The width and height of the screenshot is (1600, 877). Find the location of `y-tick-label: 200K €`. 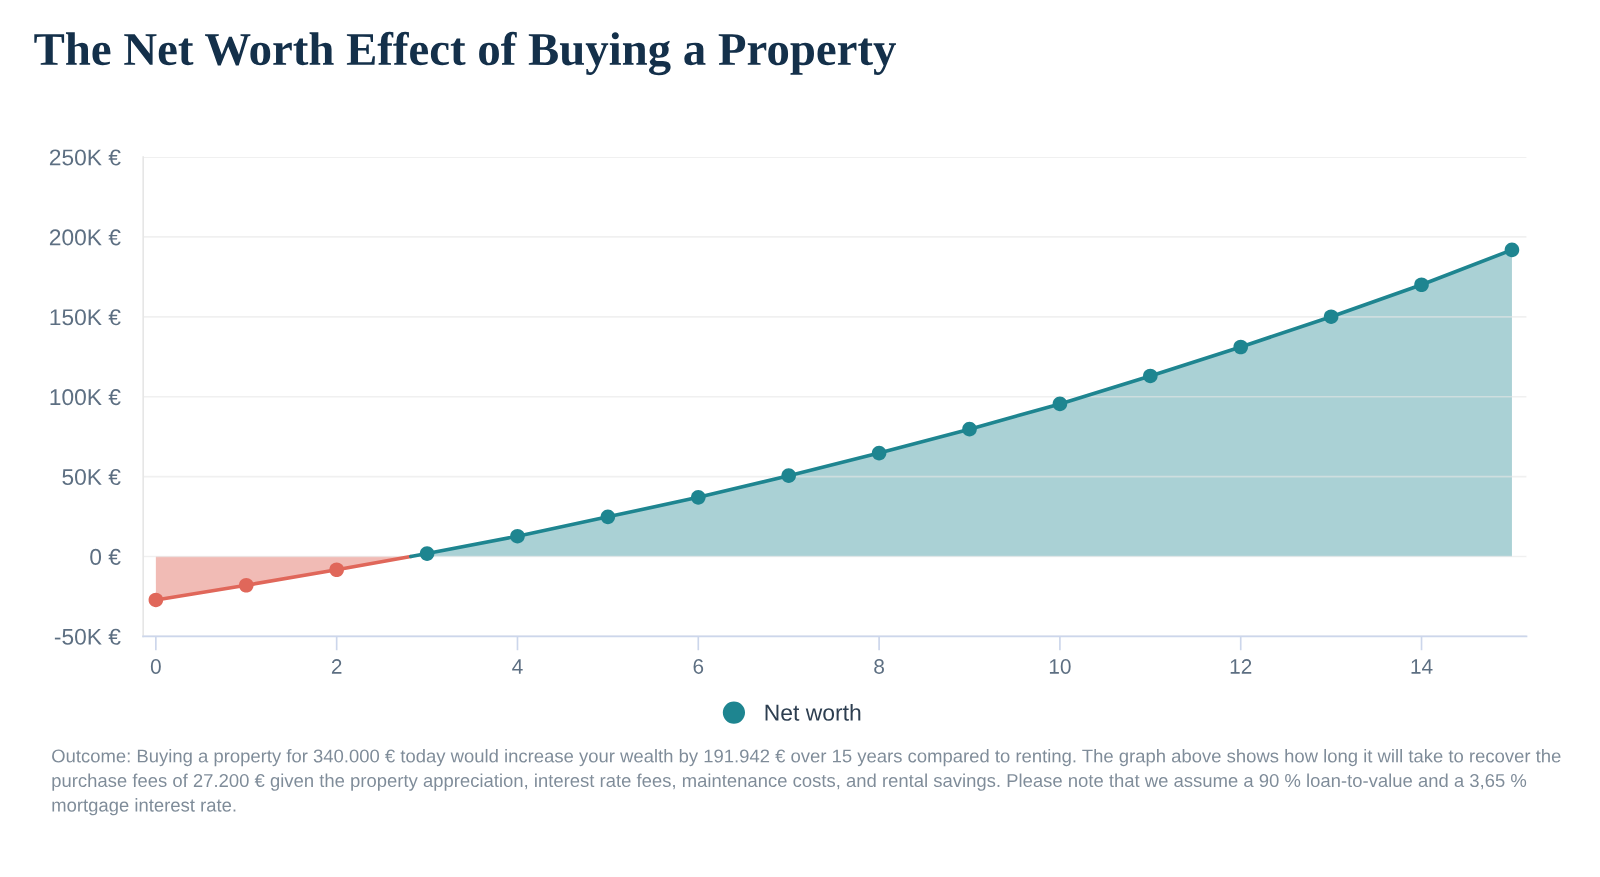

y-tick-label: 200K € is located at coordinates (85, 237).